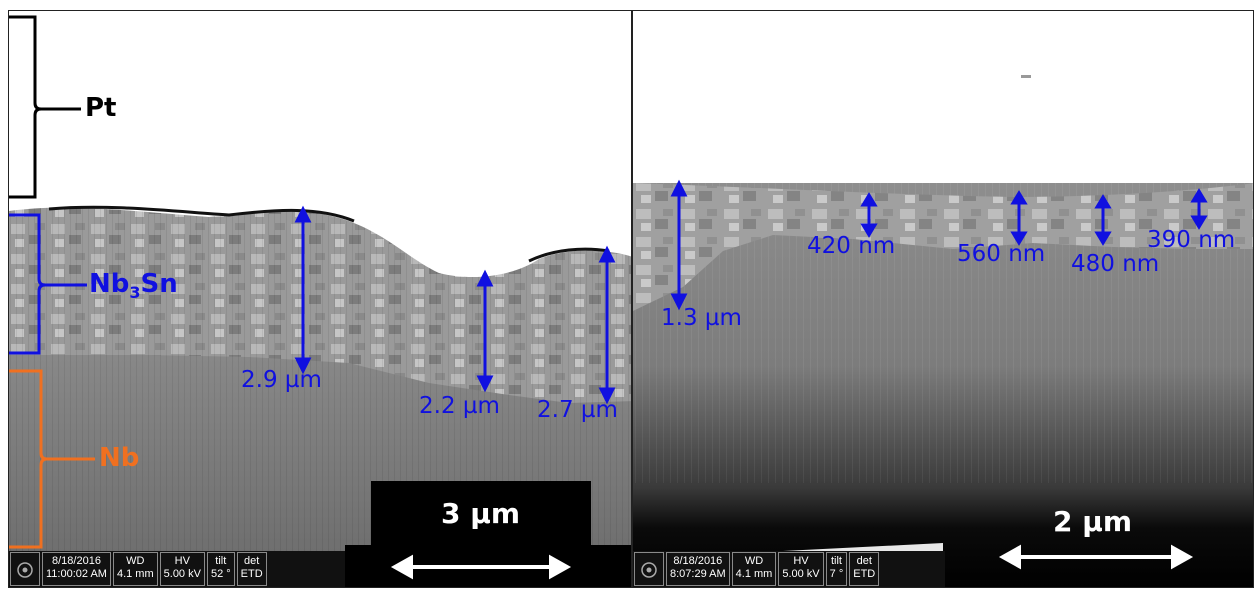  What do you see at coordinates (836, 569) in the screenshot?
I see `databar-tilt: tilt 7 °` at bounding box center [836, 569].